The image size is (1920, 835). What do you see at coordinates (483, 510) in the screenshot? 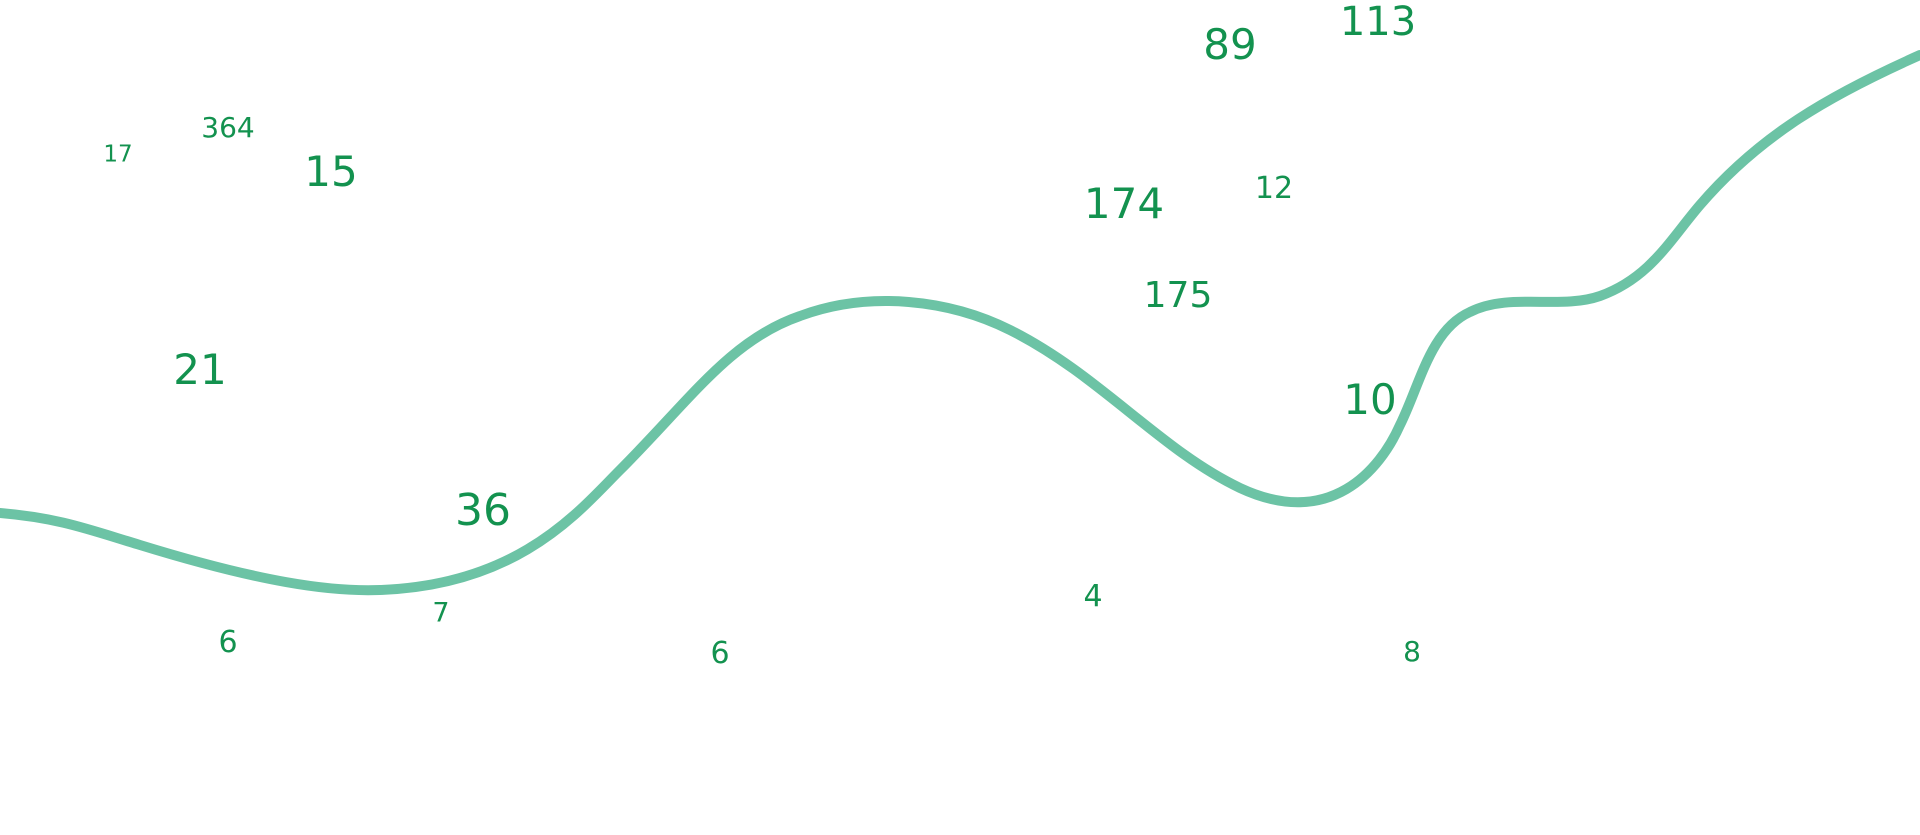
I see `number-label: 36` at bounding box center [483, 510].